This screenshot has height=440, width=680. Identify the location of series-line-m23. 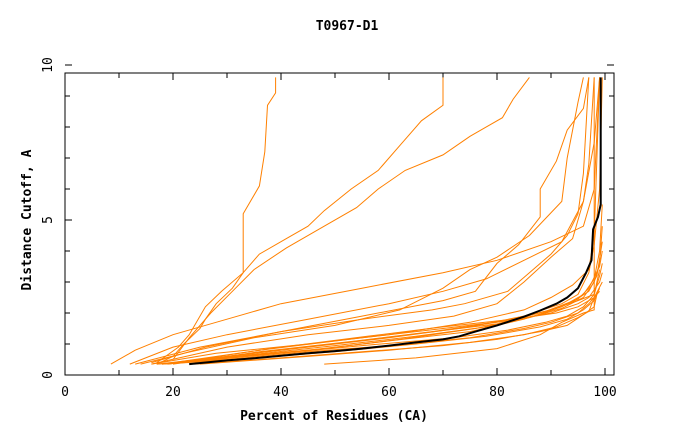
(392, 316).